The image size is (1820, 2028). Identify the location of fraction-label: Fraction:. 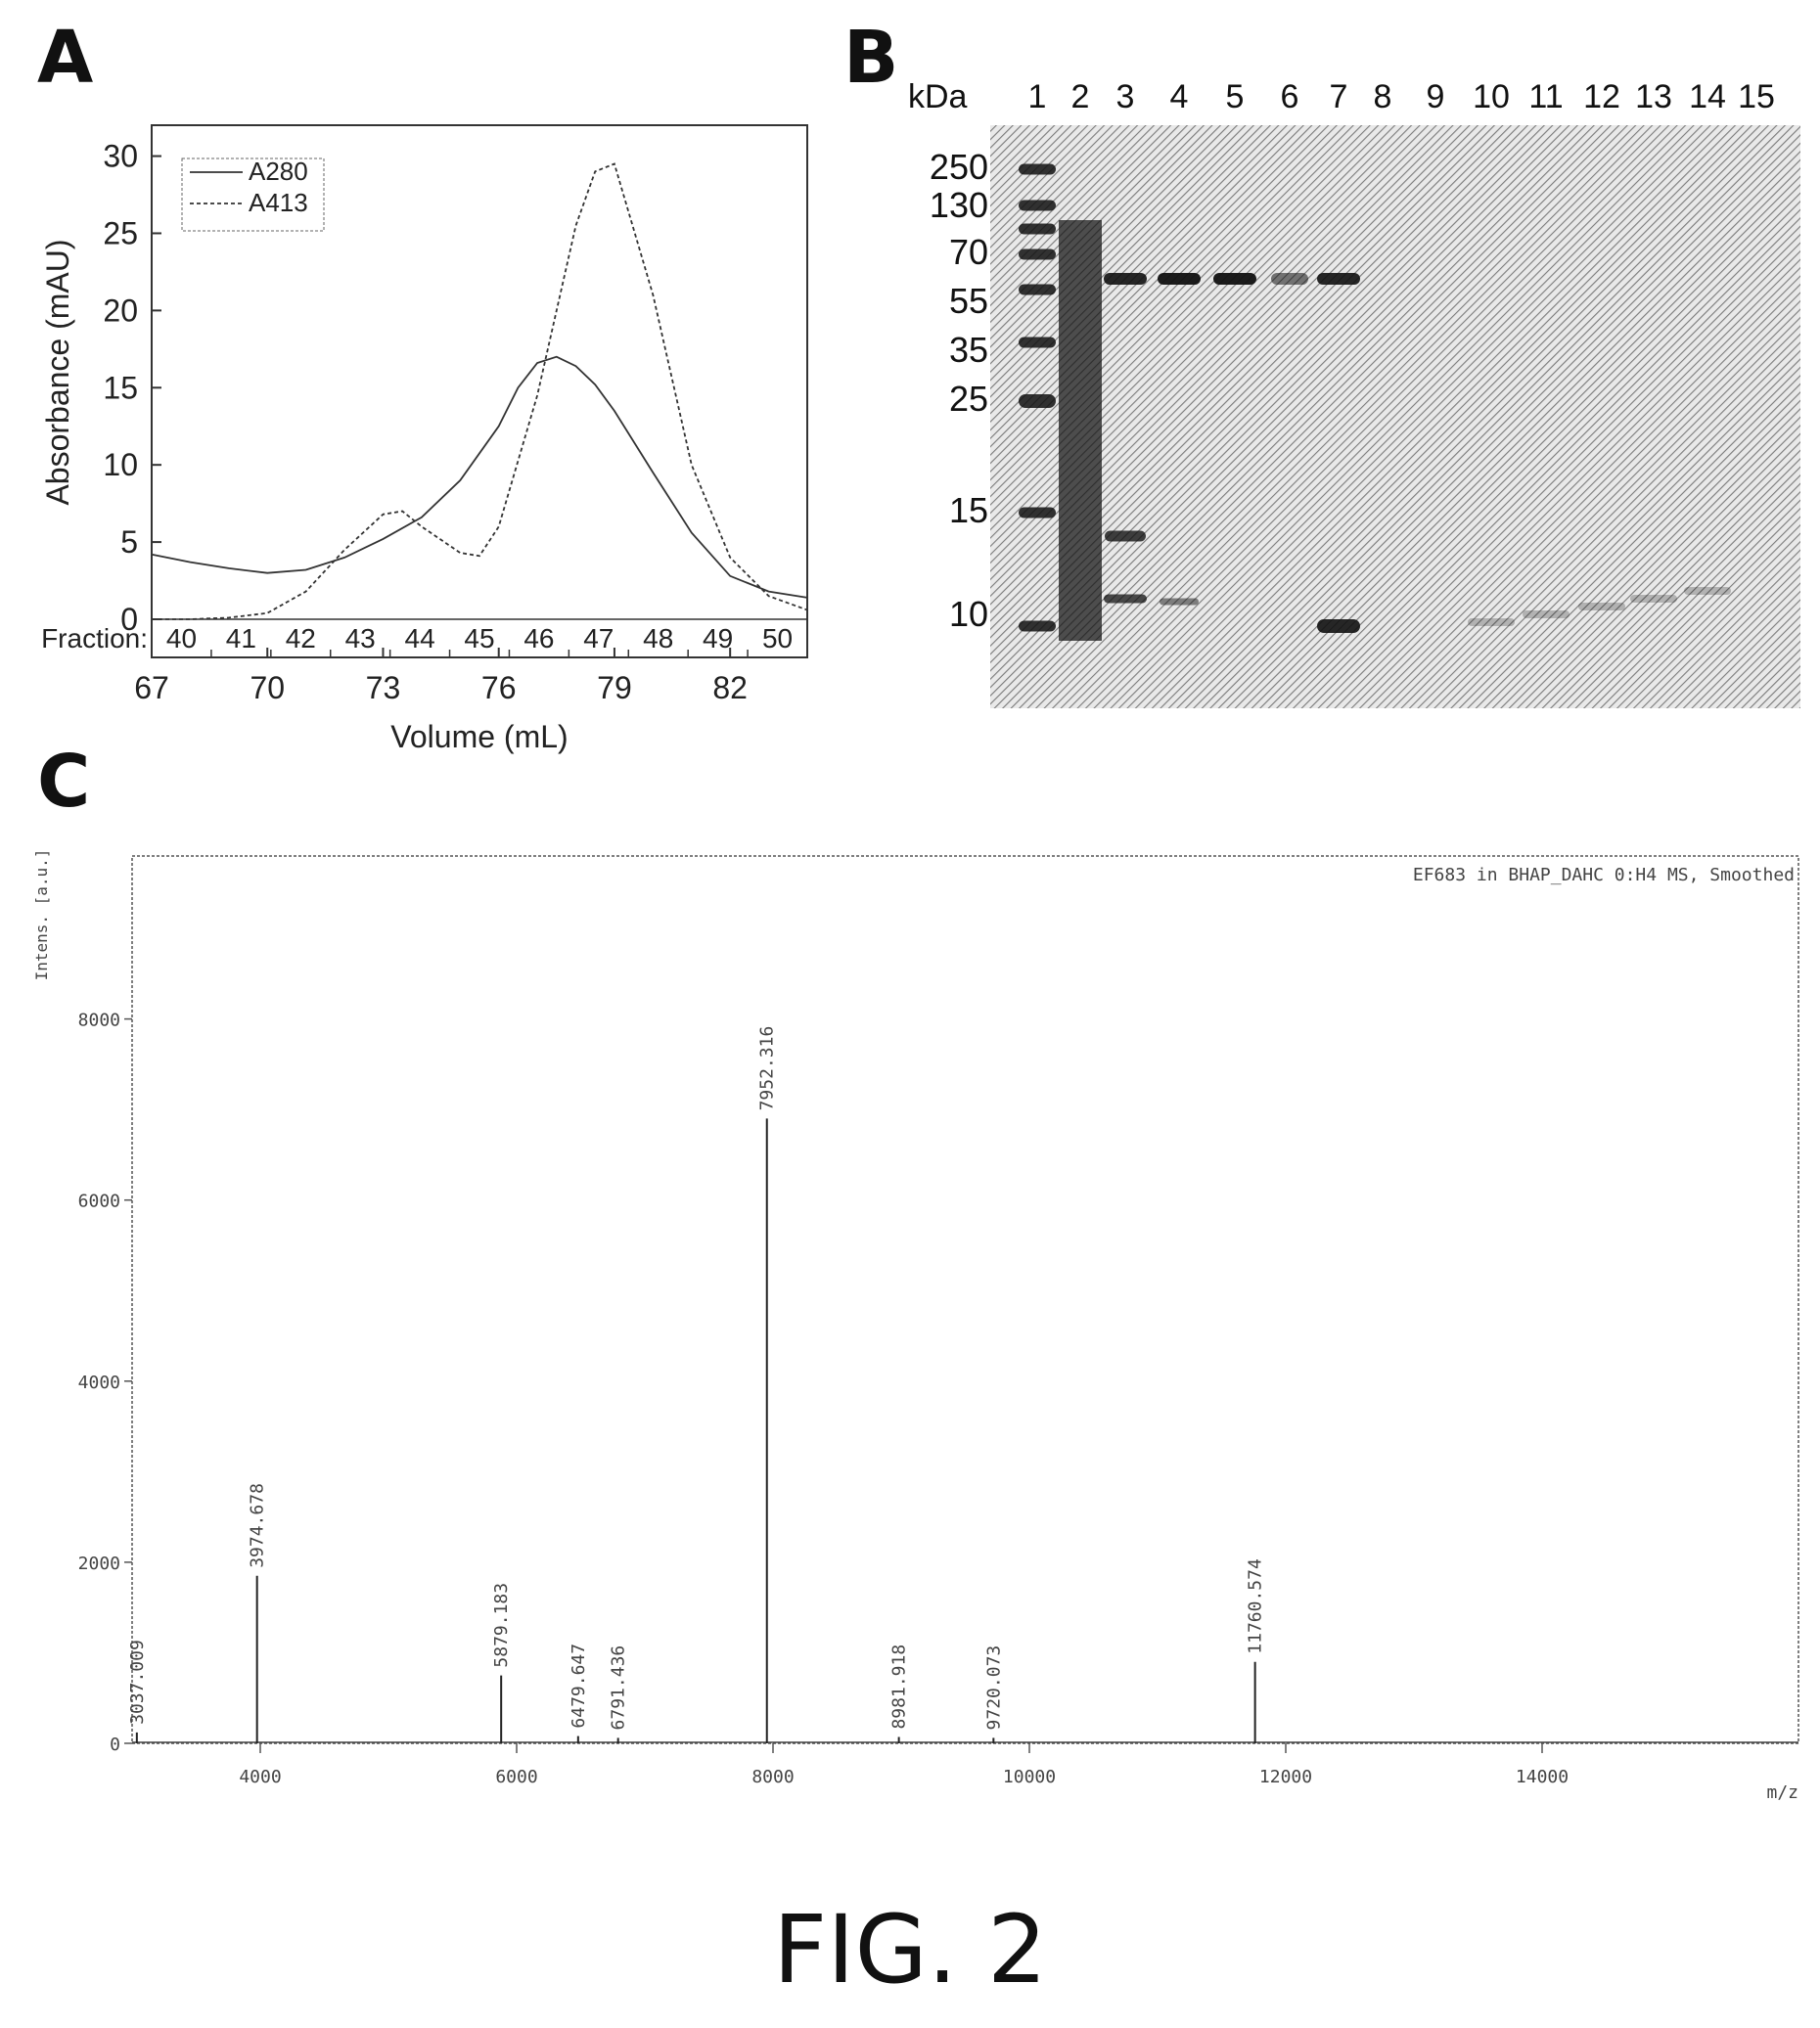
(94, 638).